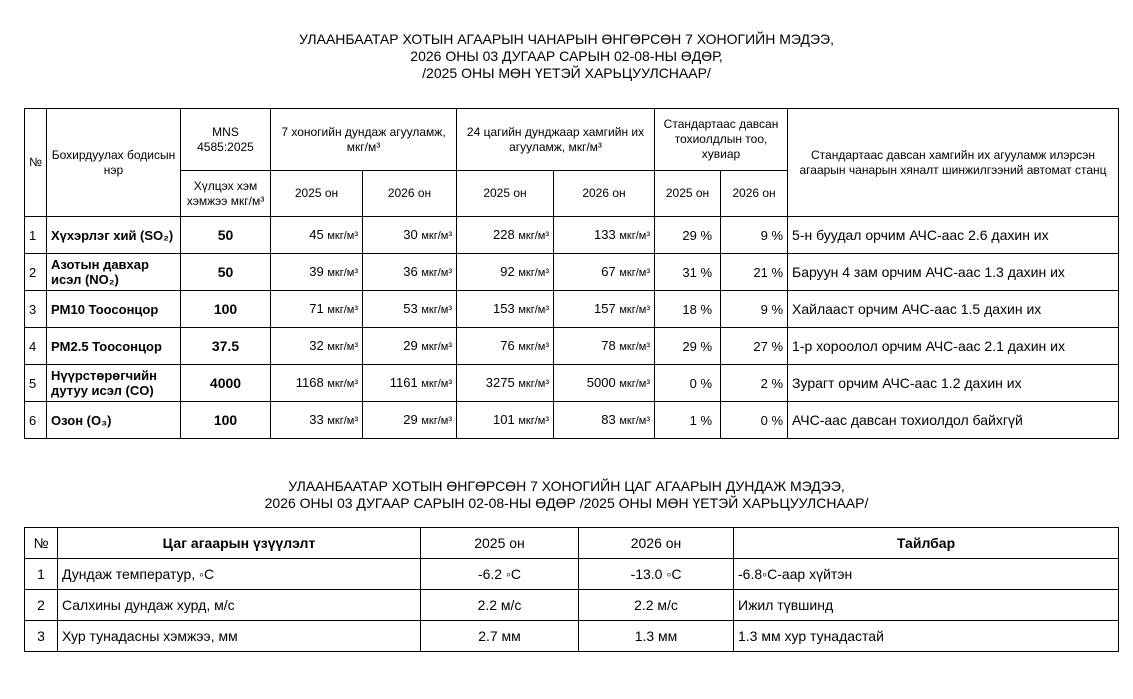  Describe the element at coordinates (688, 193) in the screenshot. I see `header-exceed-2025: 2025 он` at that location.